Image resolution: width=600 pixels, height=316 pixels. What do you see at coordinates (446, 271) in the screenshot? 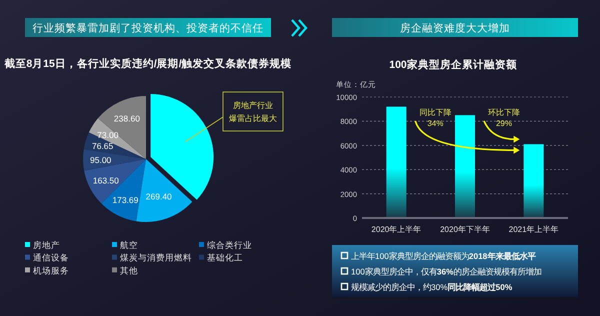
I see `text: 100家典型房企中，仅有36%的房企融资规模有所增加` at bounding box center [446, 271].